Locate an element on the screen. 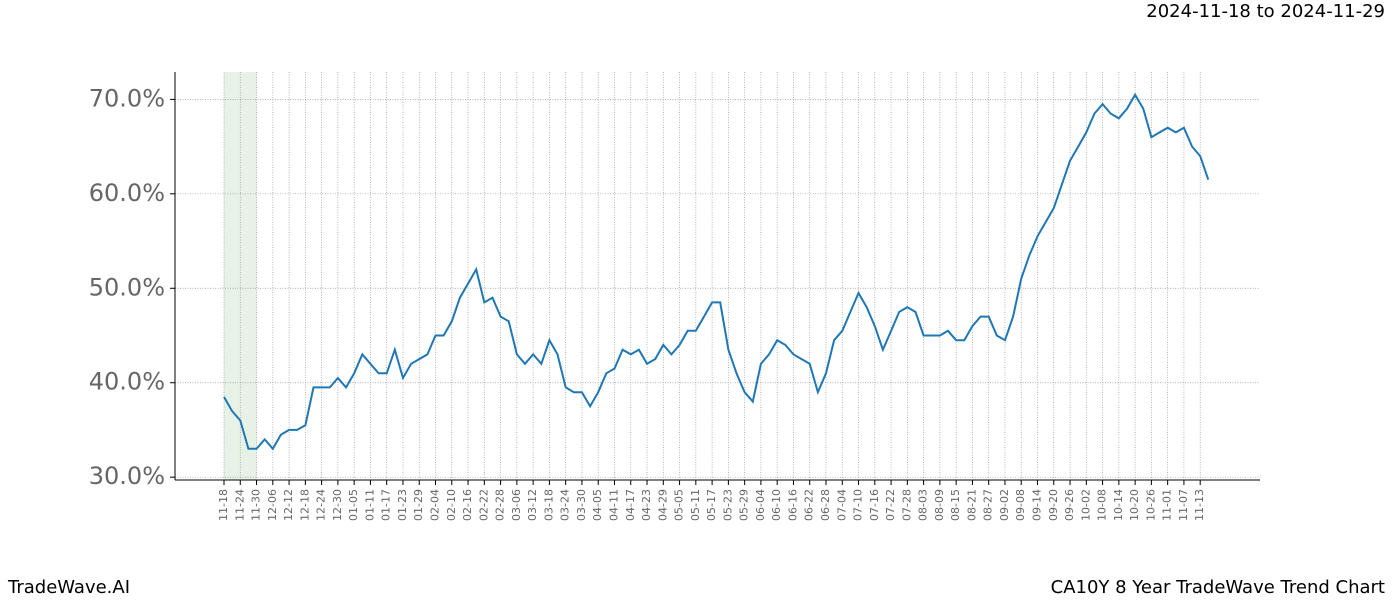 Image resolution: width=1400 pixels, height=600 pixels. x-tick-label: 11-07 is located at coordinates (1183, 505).